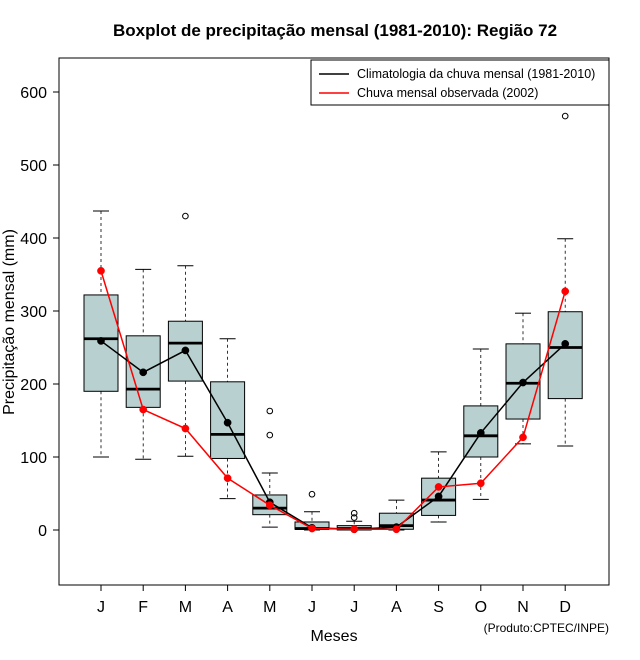 The height and width of the screenshot is (660, 640). I want to click on x-tick-label: F, so click(143, 607).